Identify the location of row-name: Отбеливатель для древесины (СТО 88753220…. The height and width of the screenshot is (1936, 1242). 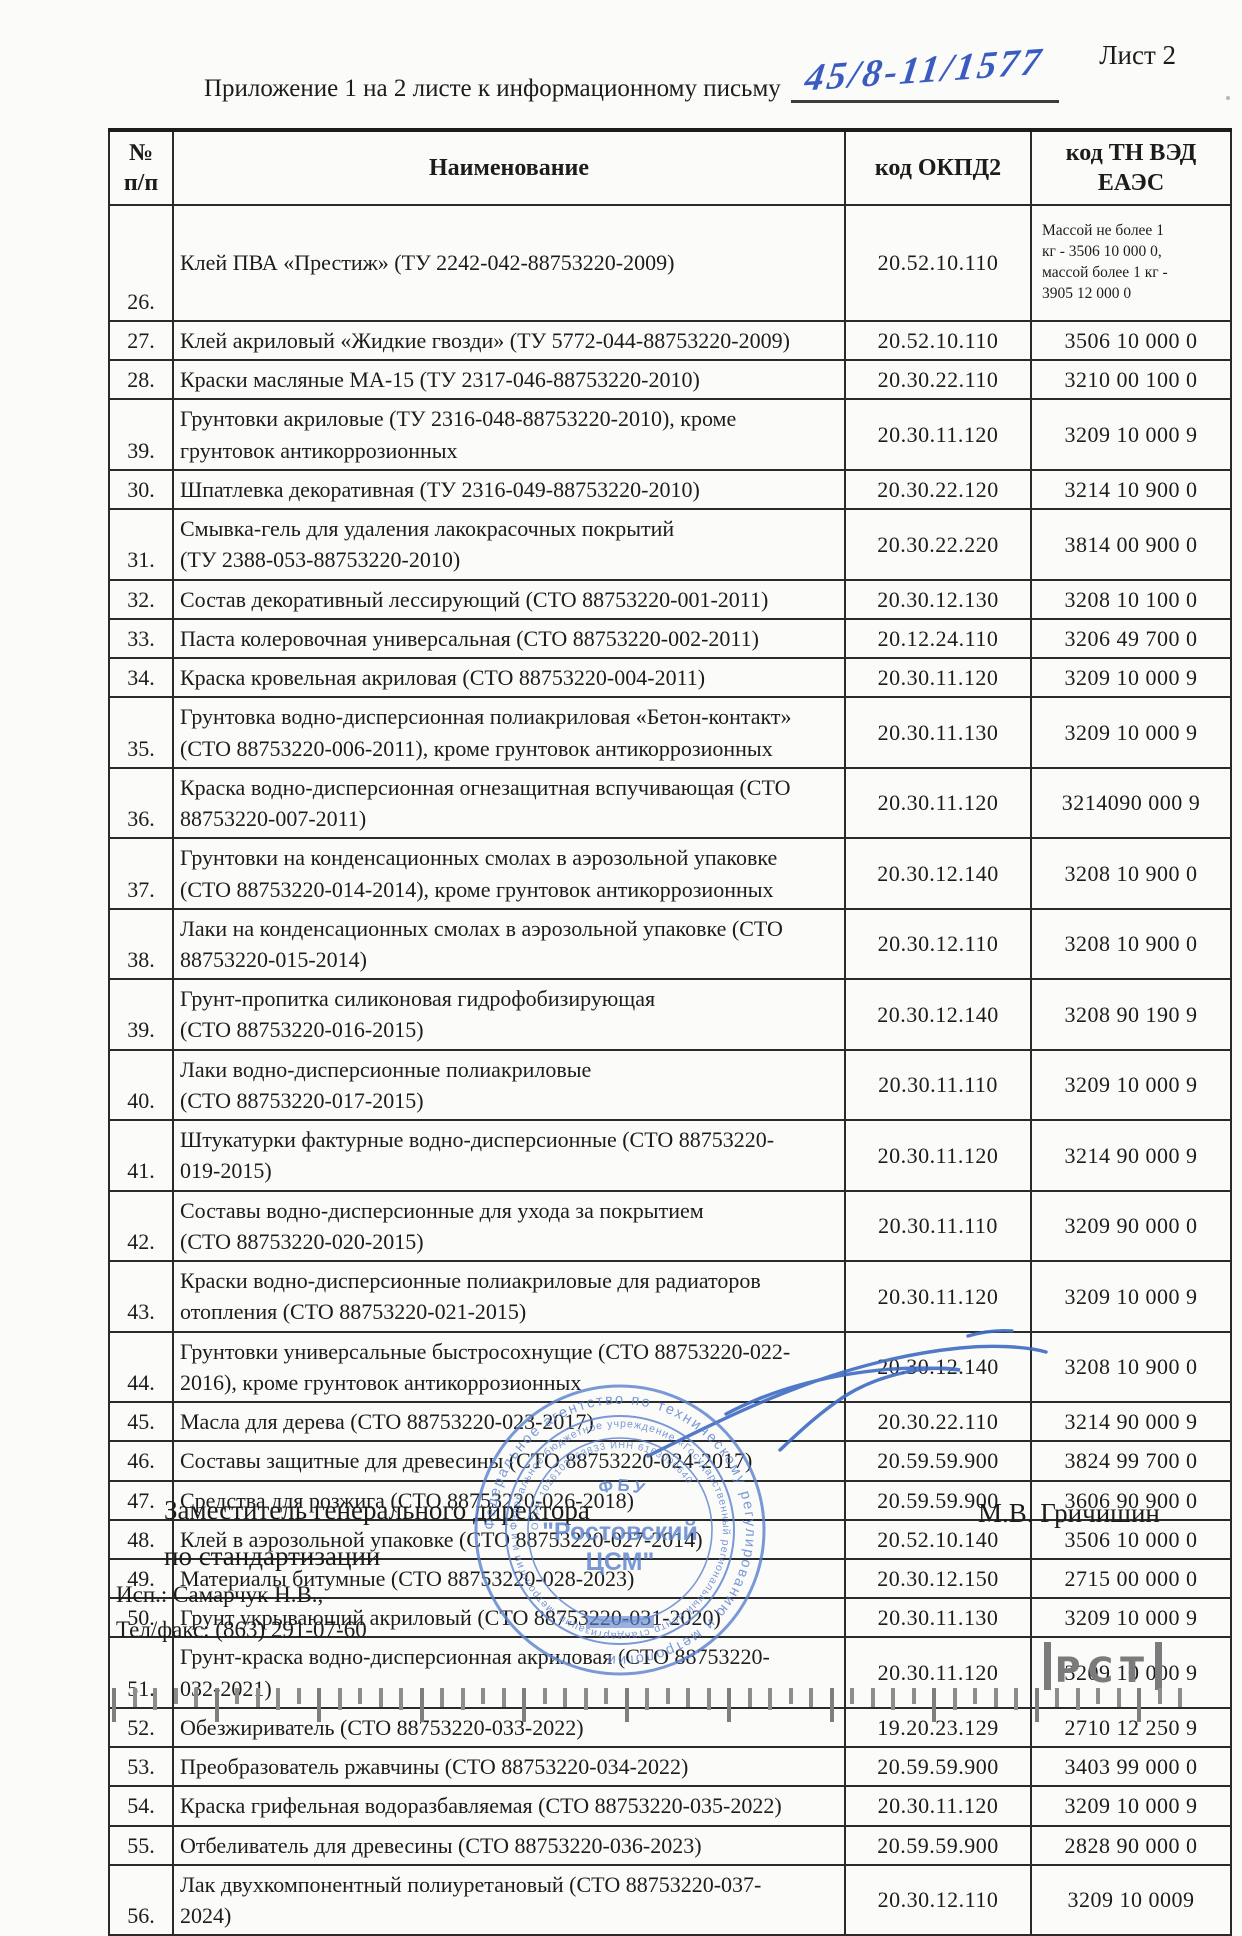
(509, 1845).